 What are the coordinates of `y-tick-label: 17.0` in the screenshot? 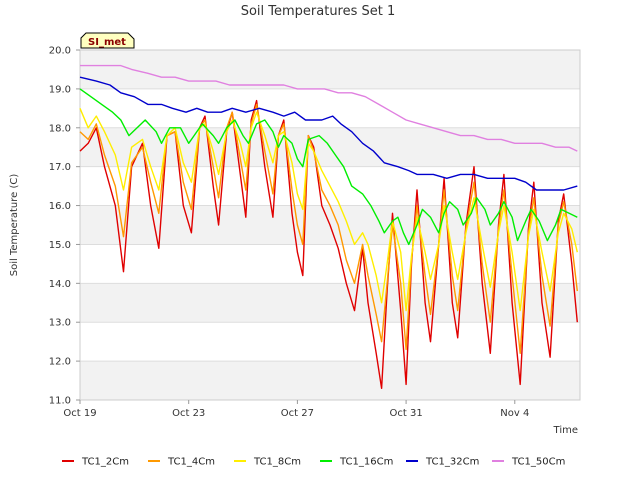 It's located at (60, 167).